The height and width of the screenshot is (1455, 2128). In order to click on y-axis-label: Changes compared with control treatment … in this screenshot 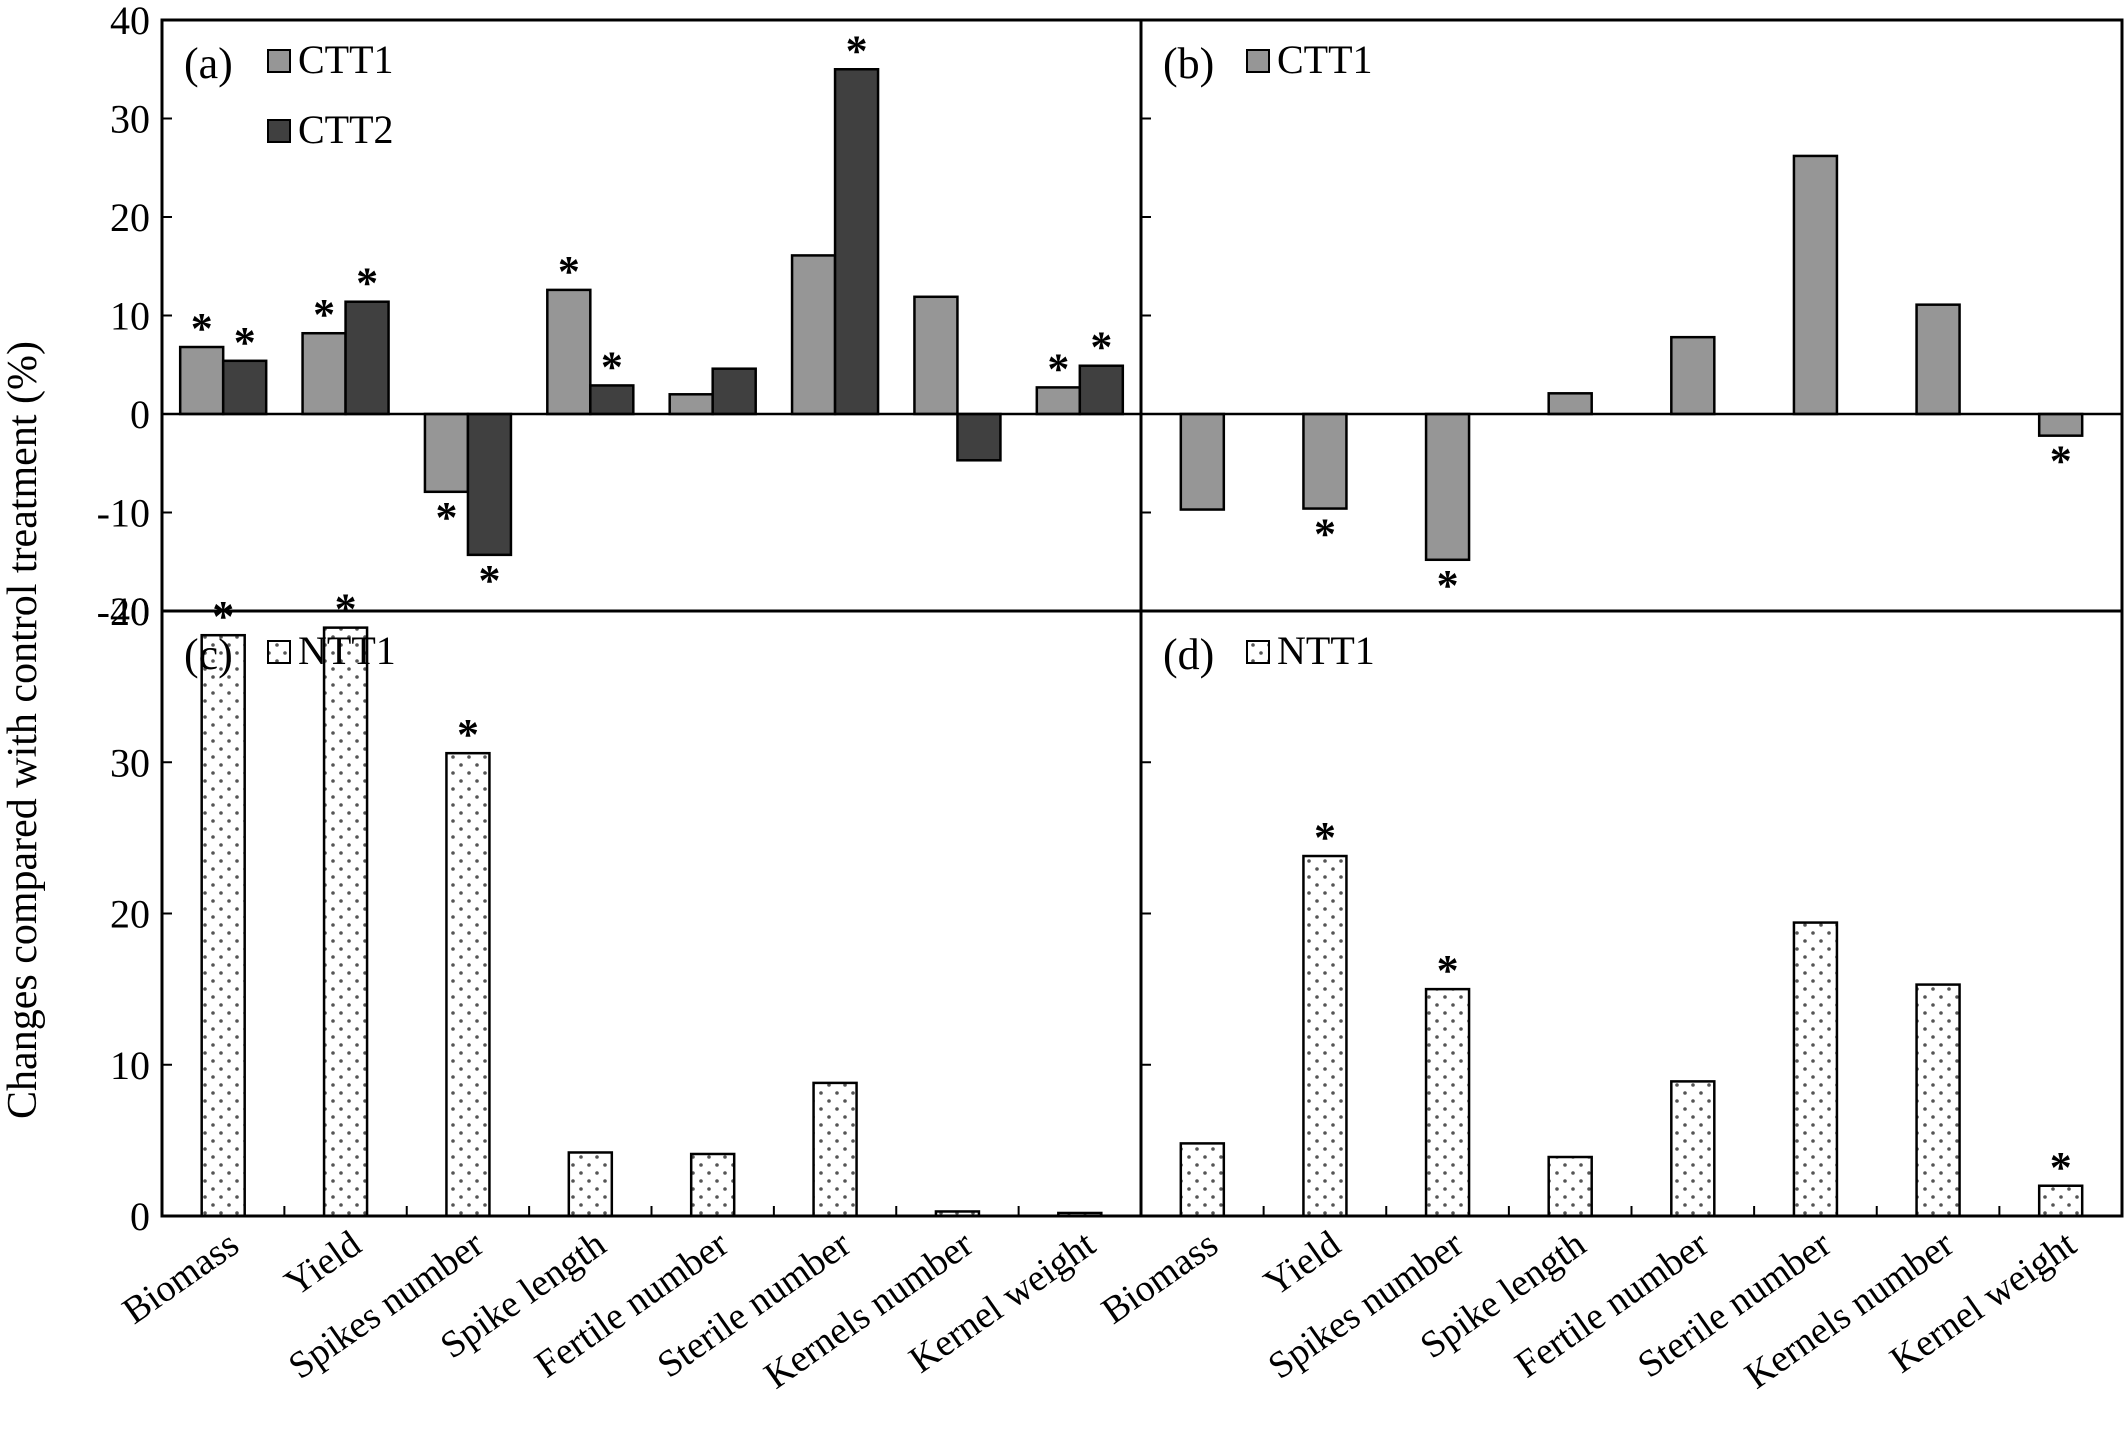, I will do `click(23, 730)`.